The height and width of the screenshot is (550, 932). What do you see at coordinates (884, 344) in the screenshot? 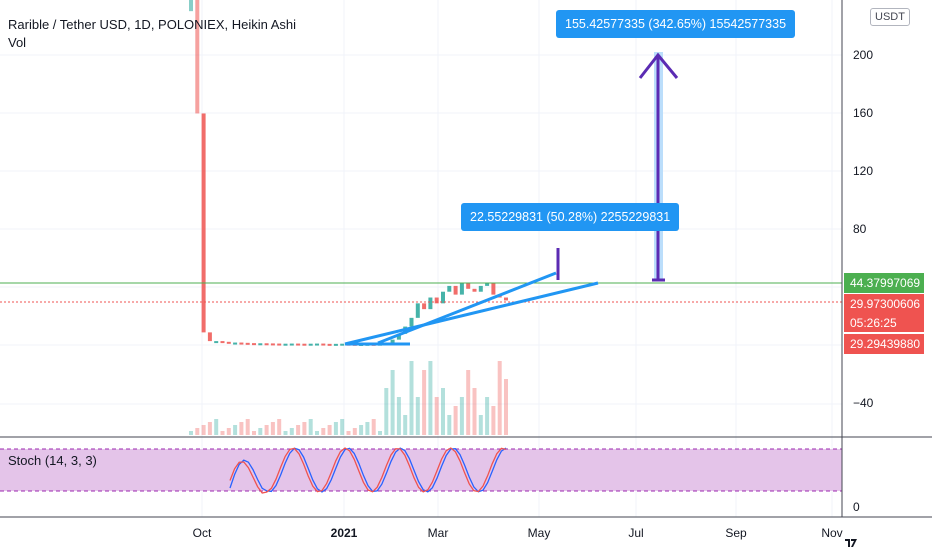
I see `low-price-tag: 29.29439880` at bounding box center [884, 344].